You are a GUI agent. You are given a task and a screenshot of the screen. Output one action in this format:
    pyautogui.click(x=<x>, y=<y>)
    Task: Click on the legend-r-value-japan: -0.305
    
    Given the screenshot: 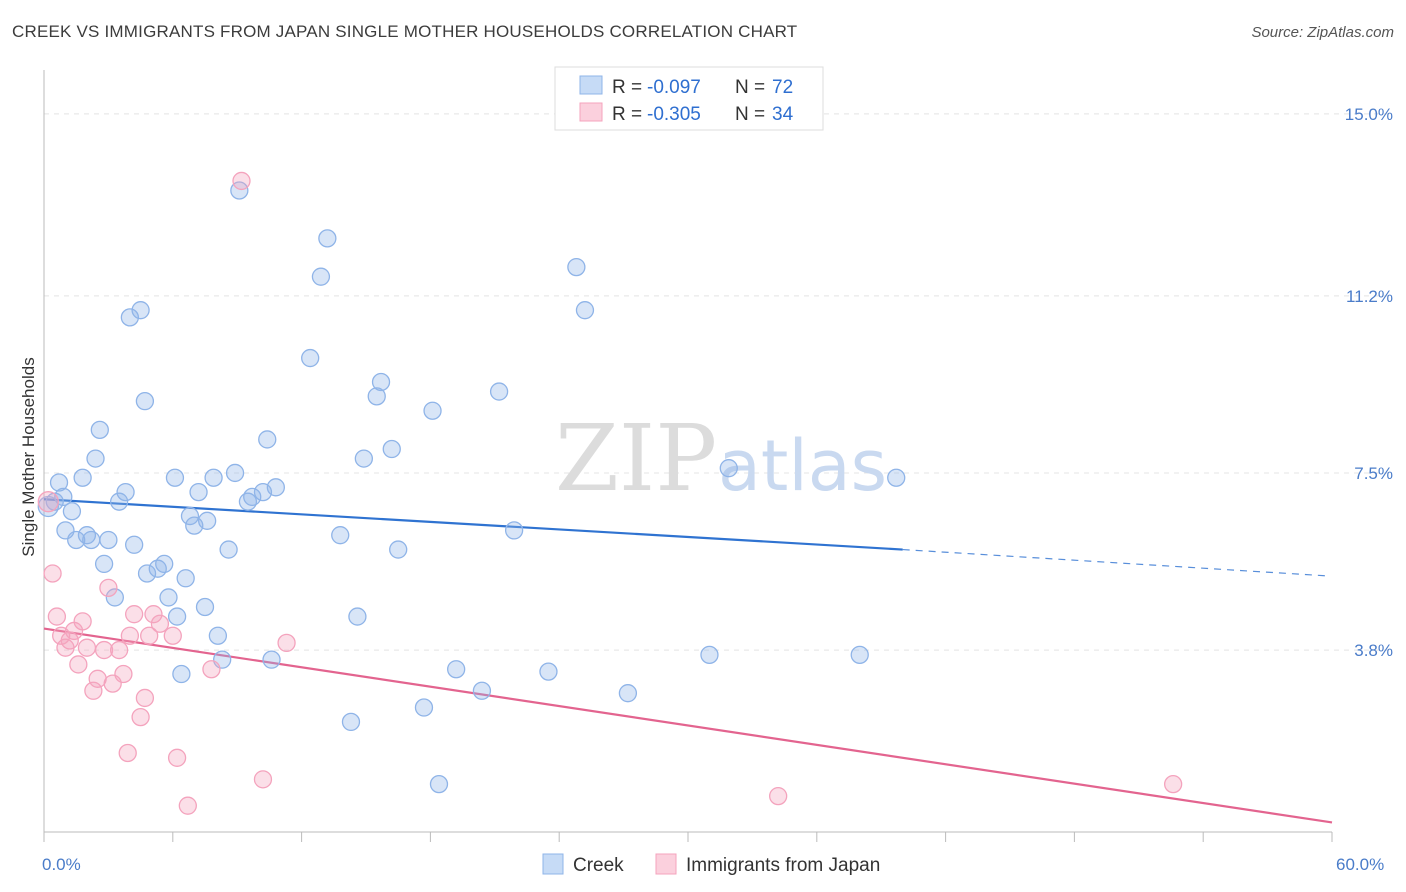 What is the action you would take?
    pyautogui.click(x=674, y=114)
    